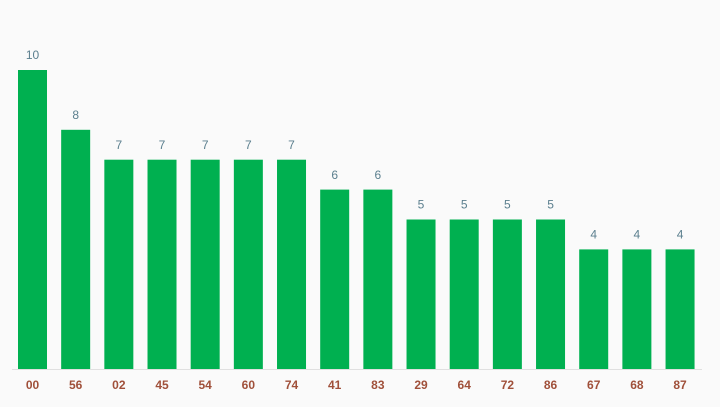 The image size is (720, 407). What do you see at coordinates (637, 385) in the screenshot?
I see `x-tick-label: 68` at bounding box center [637, 385].